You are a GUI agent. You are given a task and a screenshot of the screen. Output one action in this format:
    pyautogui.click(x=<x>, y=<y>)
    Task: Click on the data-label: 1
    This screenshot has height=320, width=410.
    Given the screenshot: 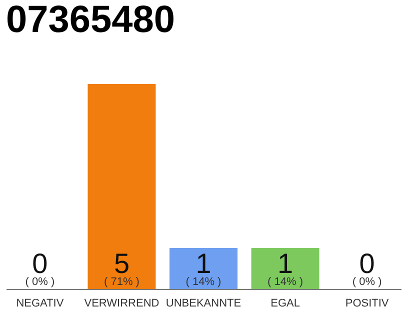 What is the action you would take?
    pyautogui.click(x=285, y=263)
    